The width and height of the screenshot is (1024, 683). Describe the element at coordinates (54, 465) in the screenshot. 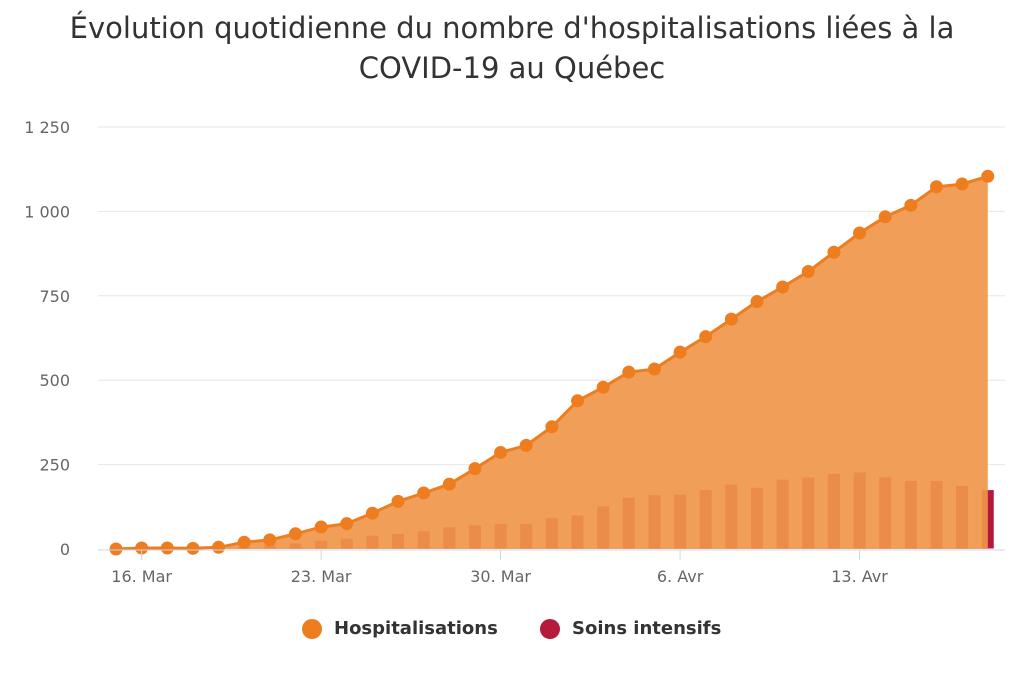

I see `y-tick-label: 250` at that location.